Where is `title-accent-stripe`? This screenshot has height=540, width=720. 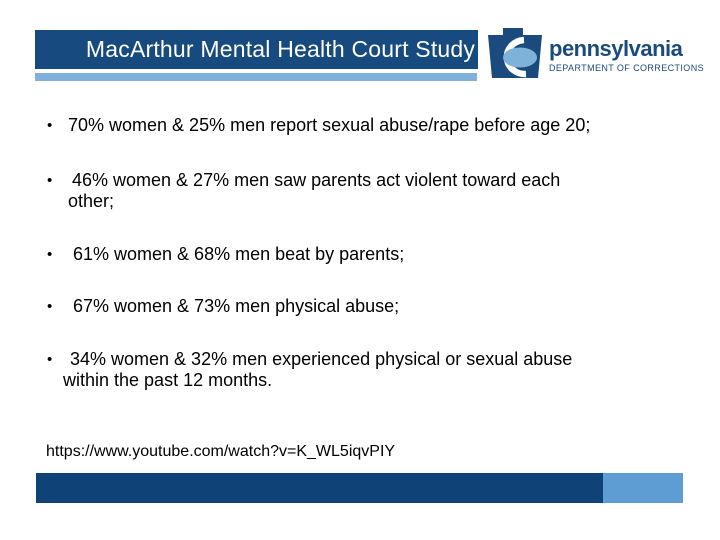
title-accent-stripe is located at coordinates (256, 77).